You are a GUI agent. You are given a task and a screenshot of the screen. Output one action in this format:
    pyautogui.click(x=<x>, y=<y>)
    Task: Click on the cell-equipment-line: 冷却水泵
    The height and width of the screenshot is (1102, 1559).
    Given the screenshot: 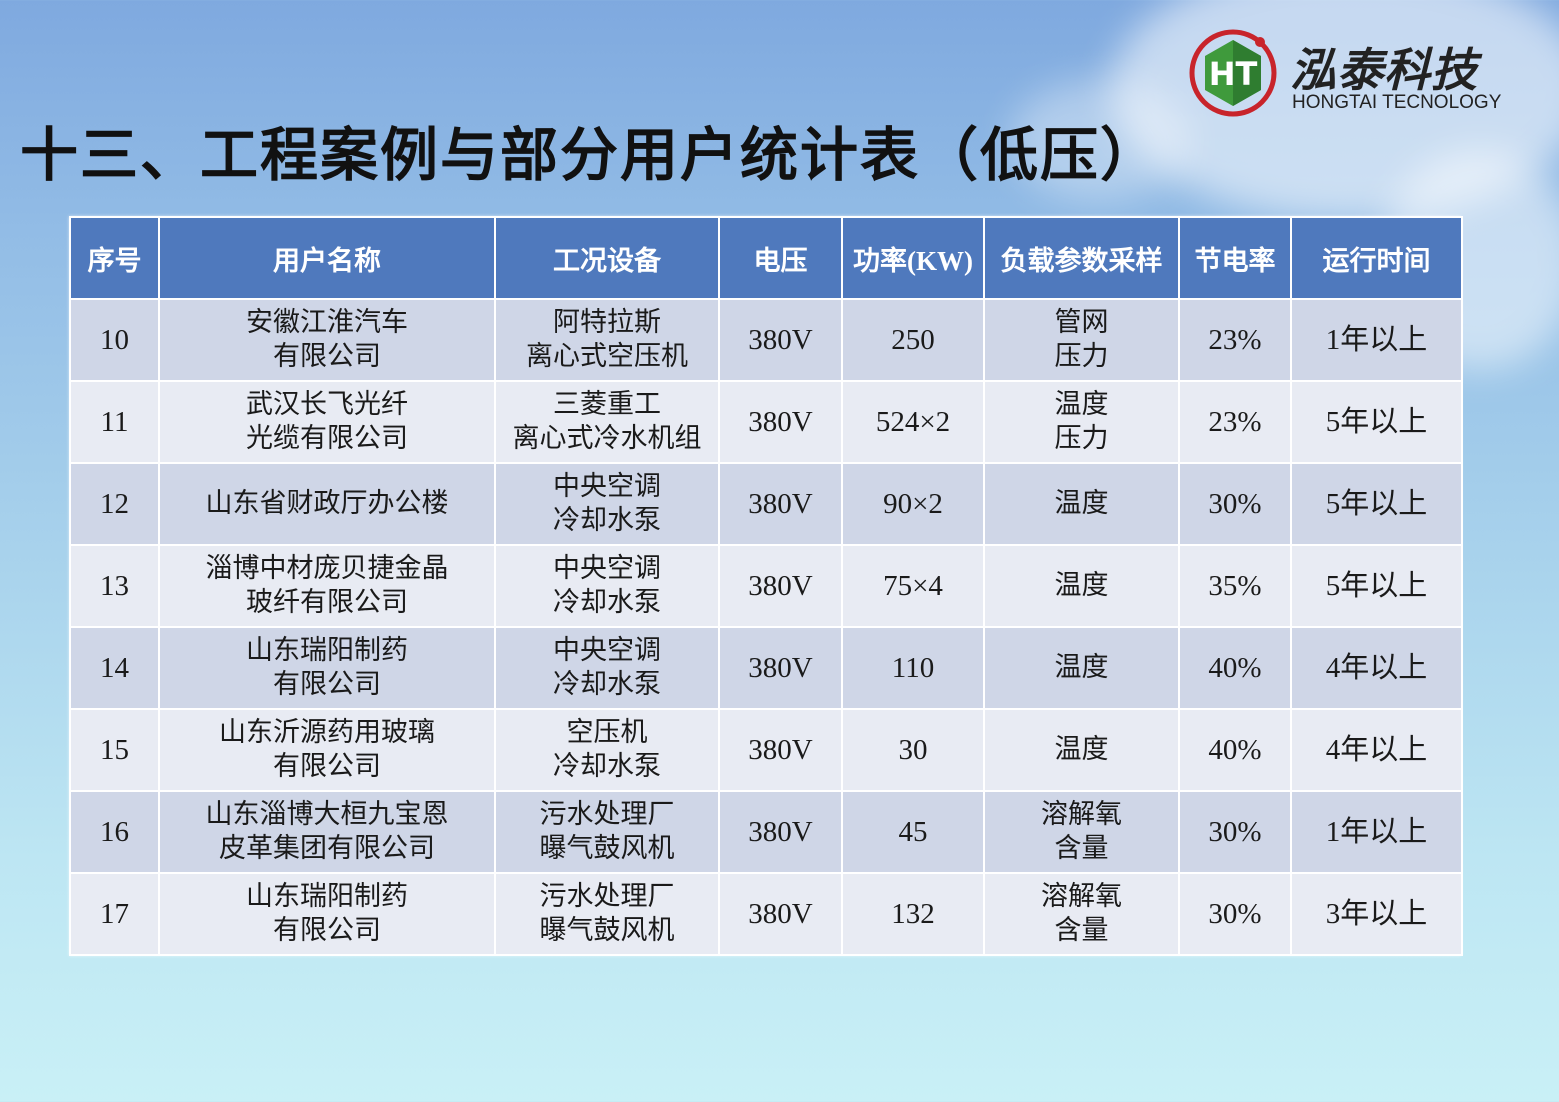 What is the action you would take?
    pyautogui.click(x=607, y=602)
    